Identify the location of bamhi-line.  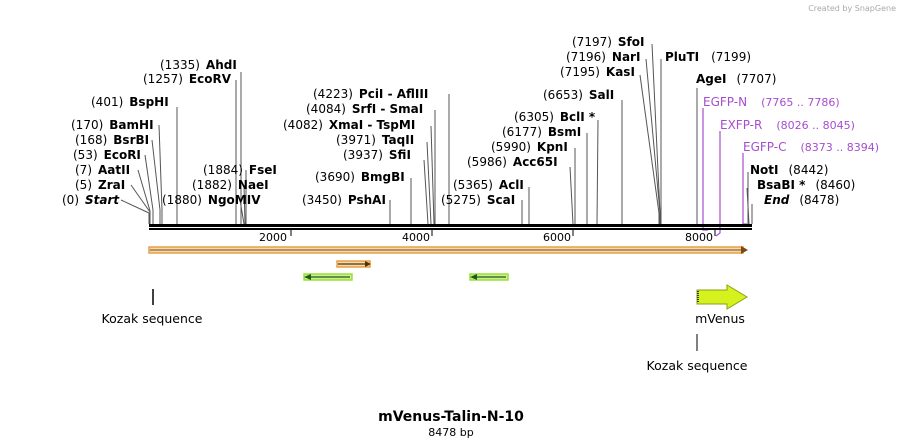
(160, 174).